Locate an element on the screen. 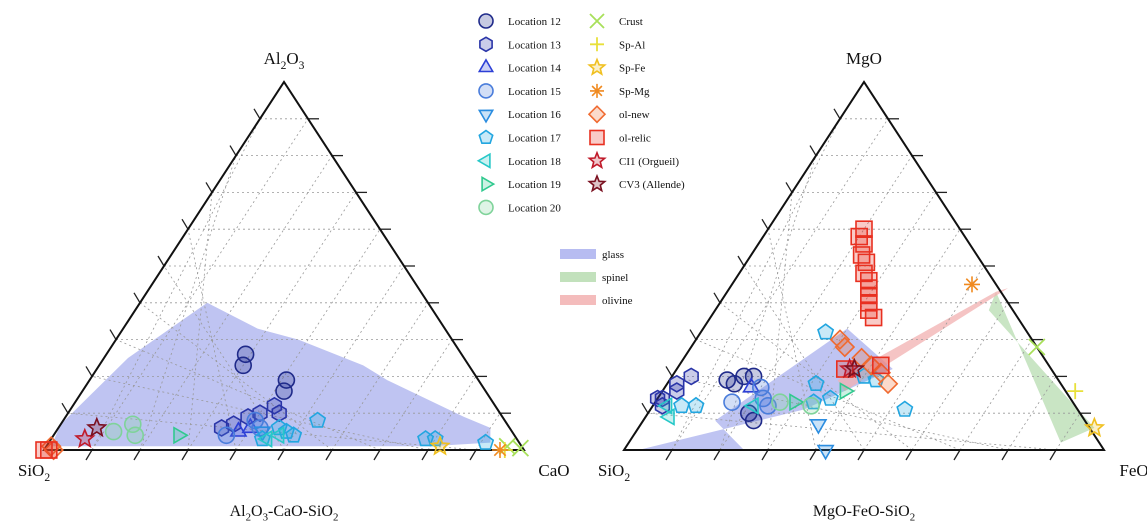  legend-label: CI1 (Orgueil) is located at coordinates (649, 162).